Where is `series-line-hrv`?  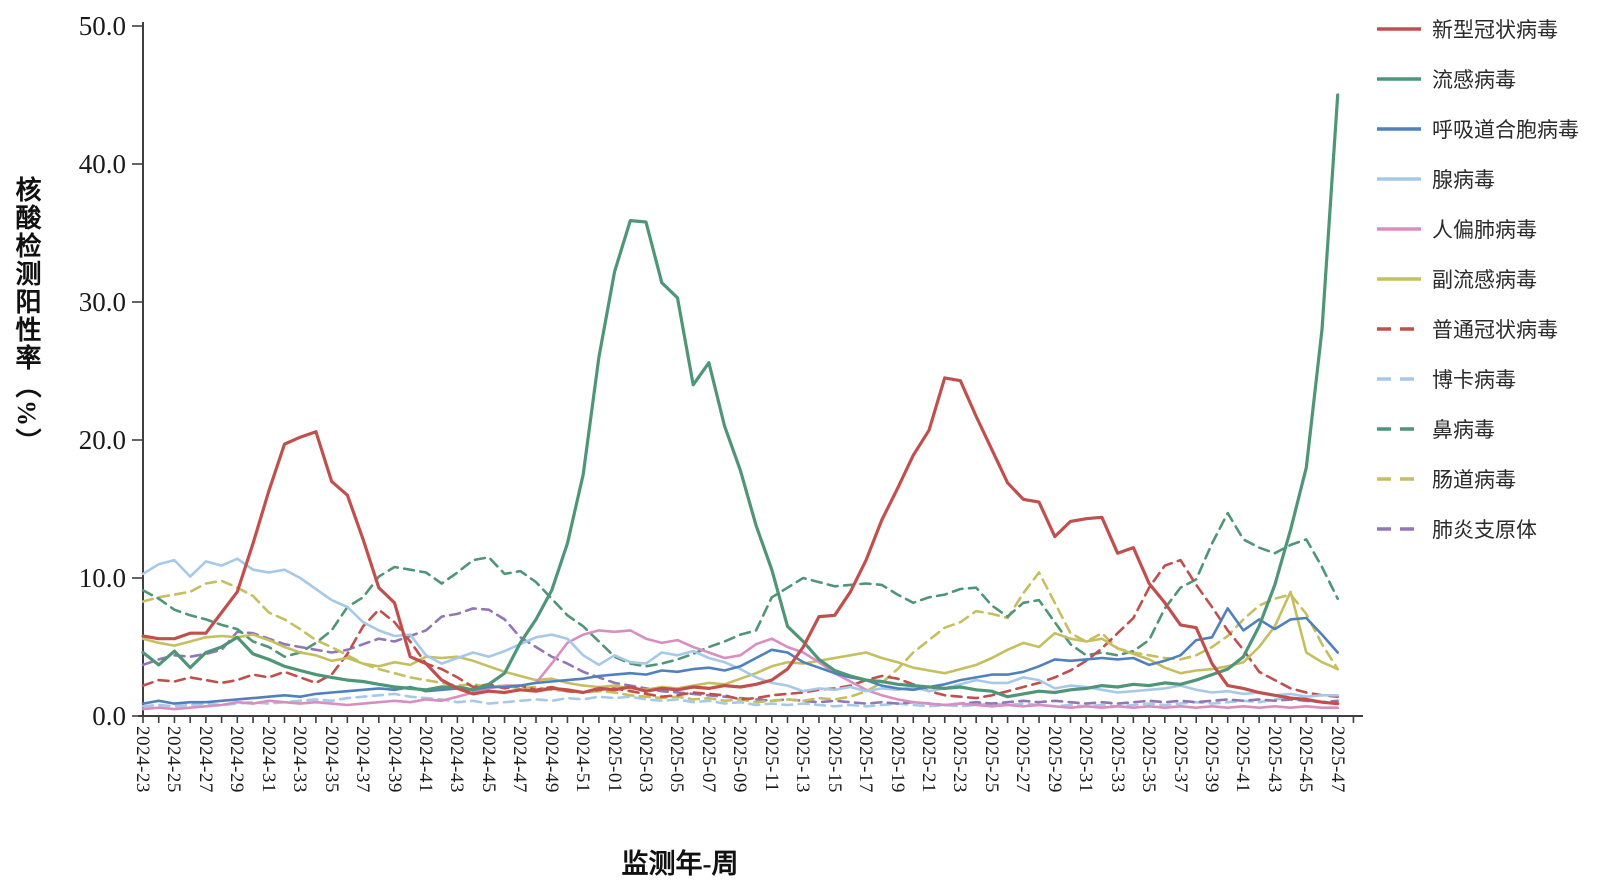
series-line-hrv is located at coordinates (740, 589).